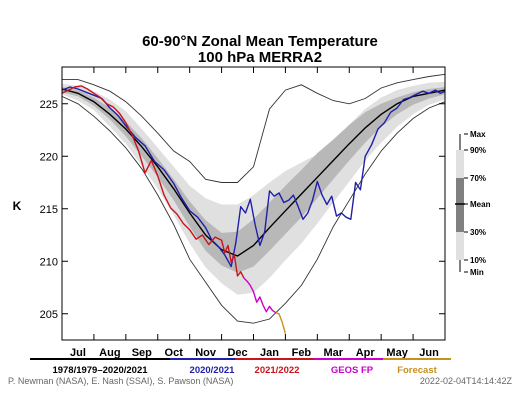  What do you see at coordinates (142, 353) in the screenshot?
I see `x-tick-label-2: Sep` at bounding box center [142, 353].